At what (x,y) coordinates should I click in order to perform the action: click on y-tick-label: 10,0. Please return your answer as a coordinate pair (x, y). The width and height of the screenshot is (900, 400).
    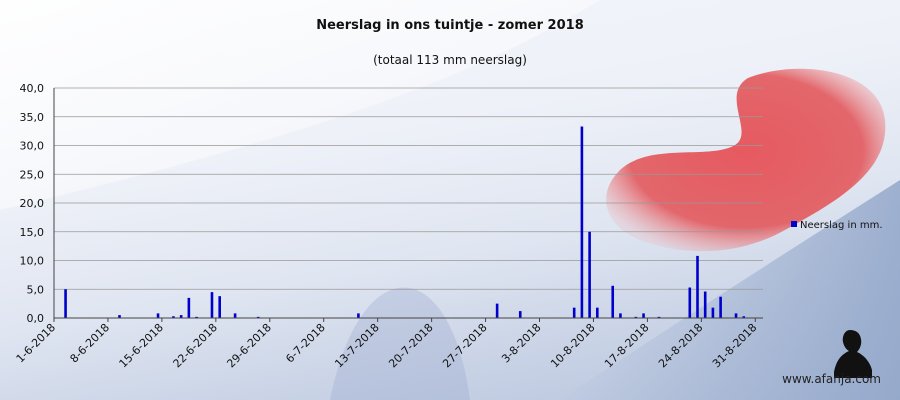
    Looking at the image, I should click on (32, 261).